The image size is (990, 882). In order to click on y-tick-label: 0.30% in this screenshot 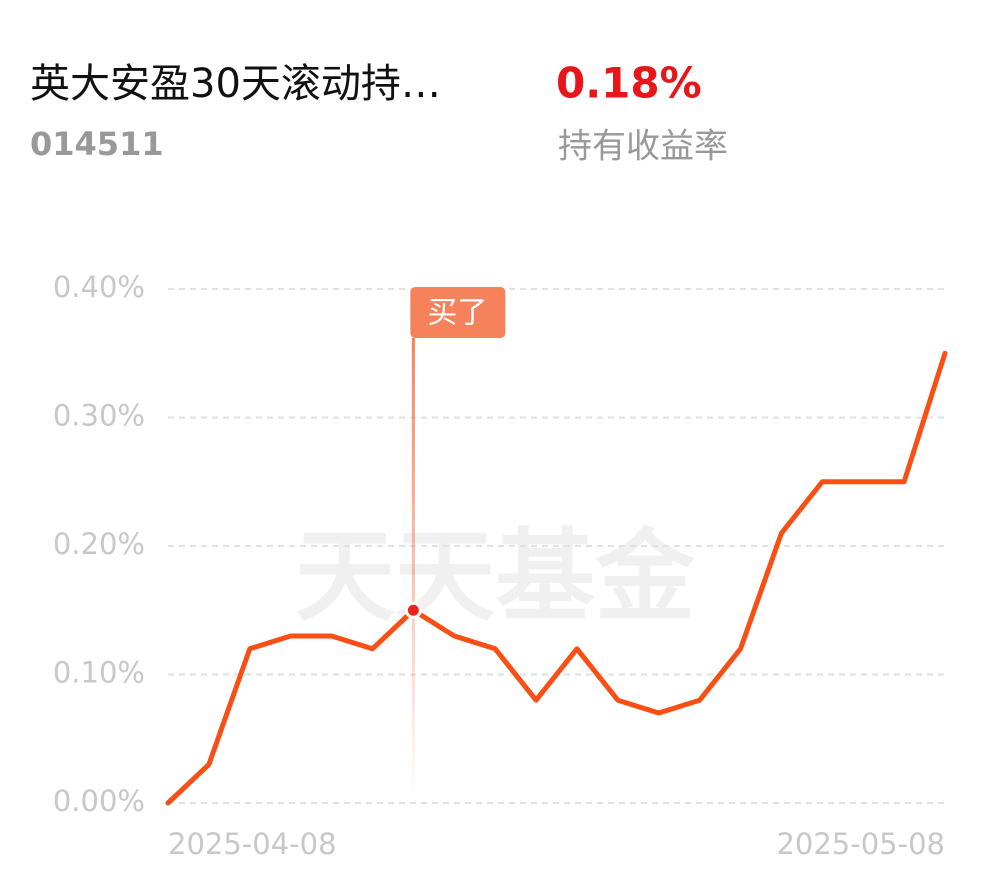, I will do `click(99, 416)`.